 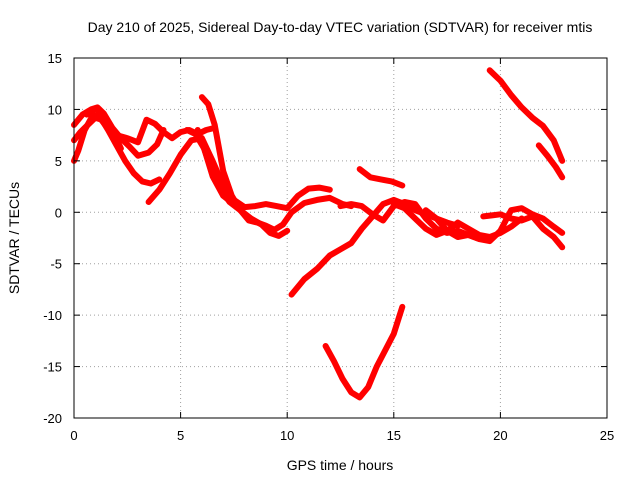 I want to click on series-line-prn-o, so click(x=494, y=225).